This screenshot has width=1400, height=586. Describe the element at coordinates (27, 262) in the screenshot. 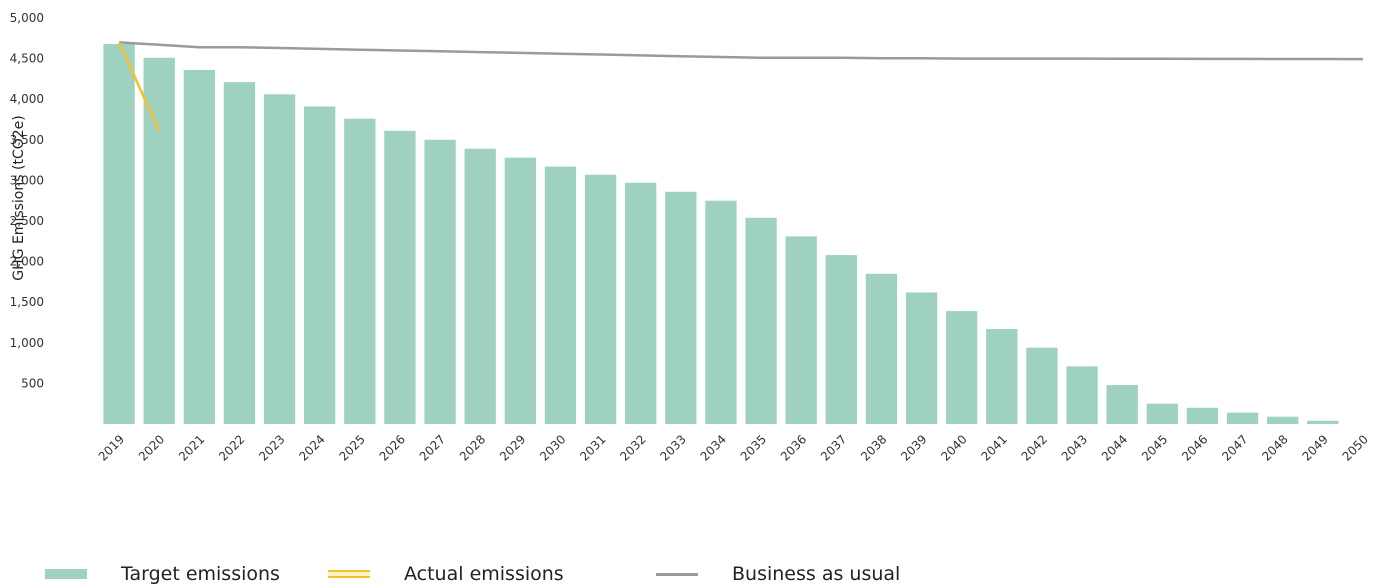

I see `y-tick-label: 2,000` at that location.